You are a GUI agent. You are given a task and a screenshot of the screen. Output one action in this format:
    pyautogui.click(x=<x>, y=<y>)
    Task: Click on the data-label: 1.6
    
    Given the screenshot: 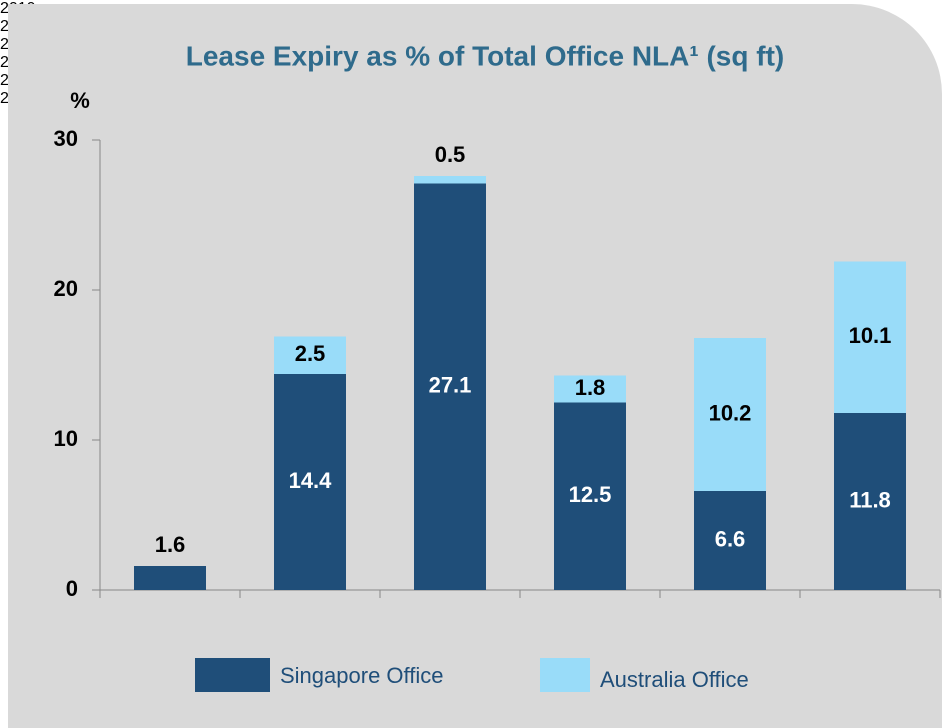 What is the action you would take?
    pyautogui.click(x=170, y=544)
    